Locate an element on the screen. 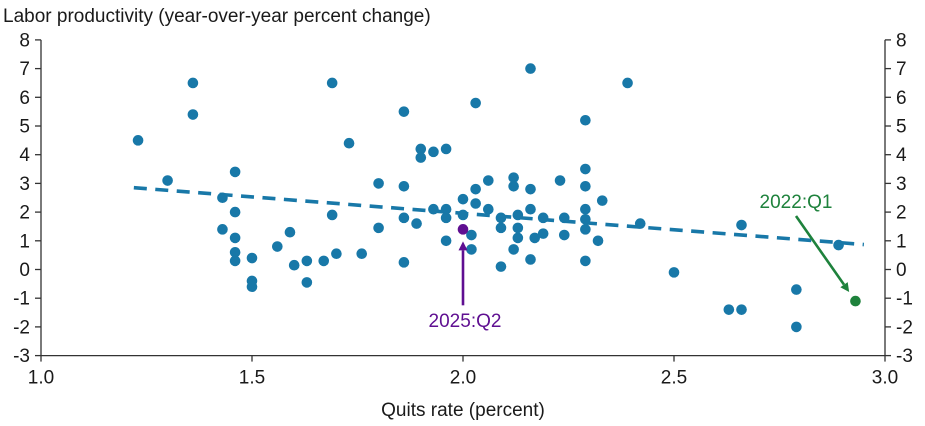  y-tick-label-left: 1 is located at coordinates (24, 241).